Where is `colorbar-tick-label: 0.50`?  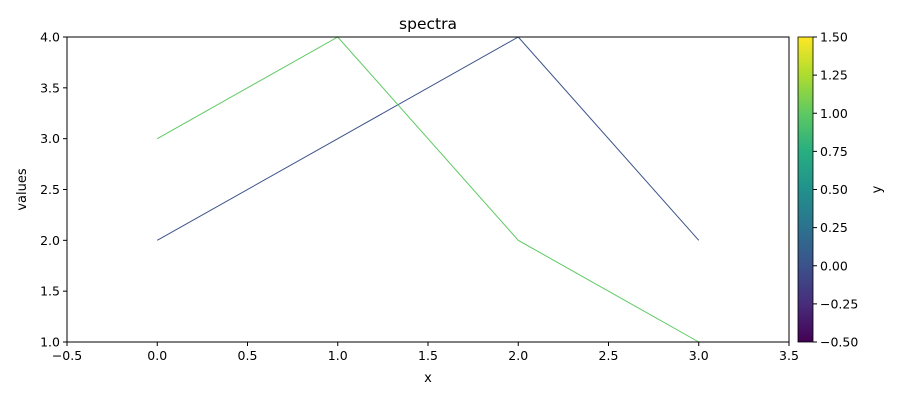 colorbar-tick-label: 0.50 is located at coordinates (834, 189).